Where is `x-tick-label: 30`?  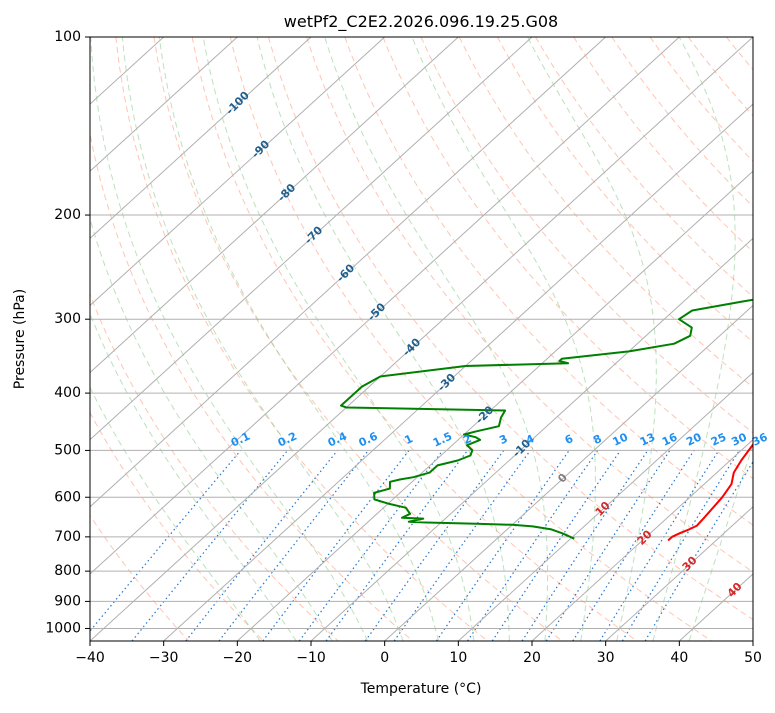 x-tick-label: 30 is located at coordinates (606, 658).